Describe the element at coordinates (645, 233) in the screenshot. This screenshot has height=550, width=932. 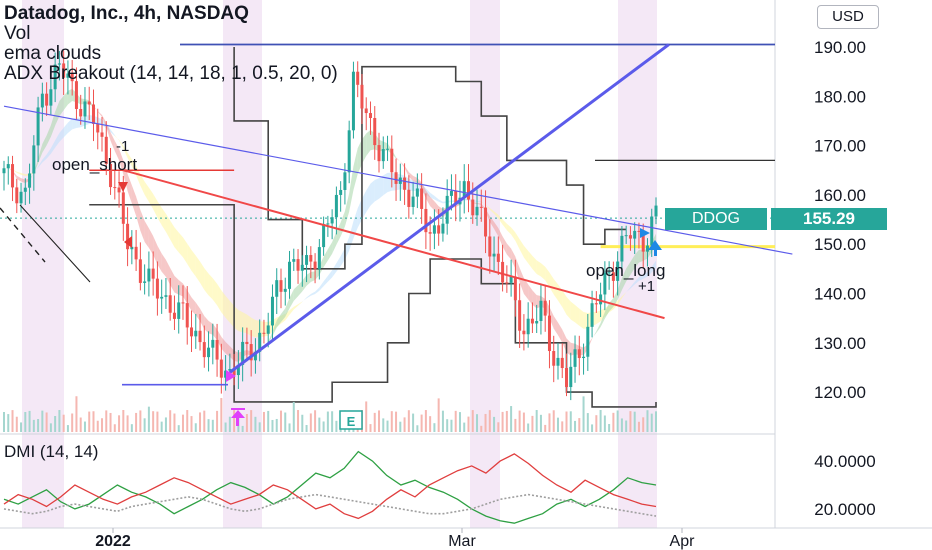
I see `long-flag-icon` at that location.